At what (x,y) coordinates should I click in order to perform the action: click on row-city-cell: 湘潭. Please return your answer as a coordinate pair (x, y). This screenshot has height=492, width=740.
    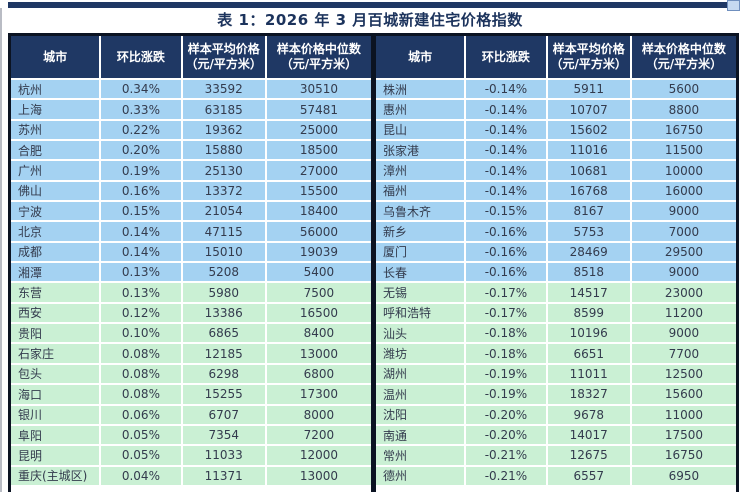
    Looking at the image, I should click on (55, 272).